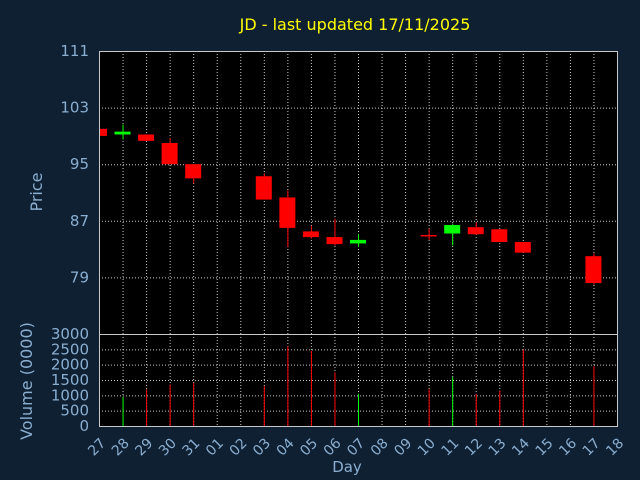  Describe the element at coordinates (70, 380) in the screenshot. I see `volume-tick-label: 1500` at that location.